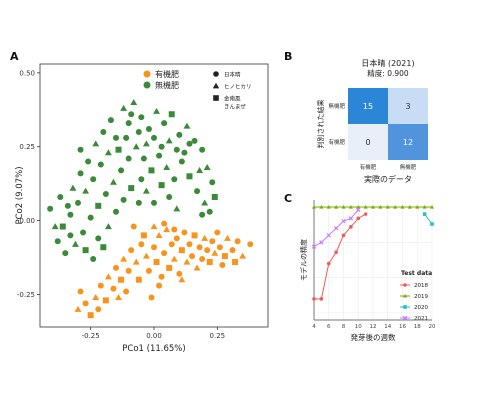 The image size is (480, 417). I want to click on matrix-cell-value: 3, so click(407, 106).